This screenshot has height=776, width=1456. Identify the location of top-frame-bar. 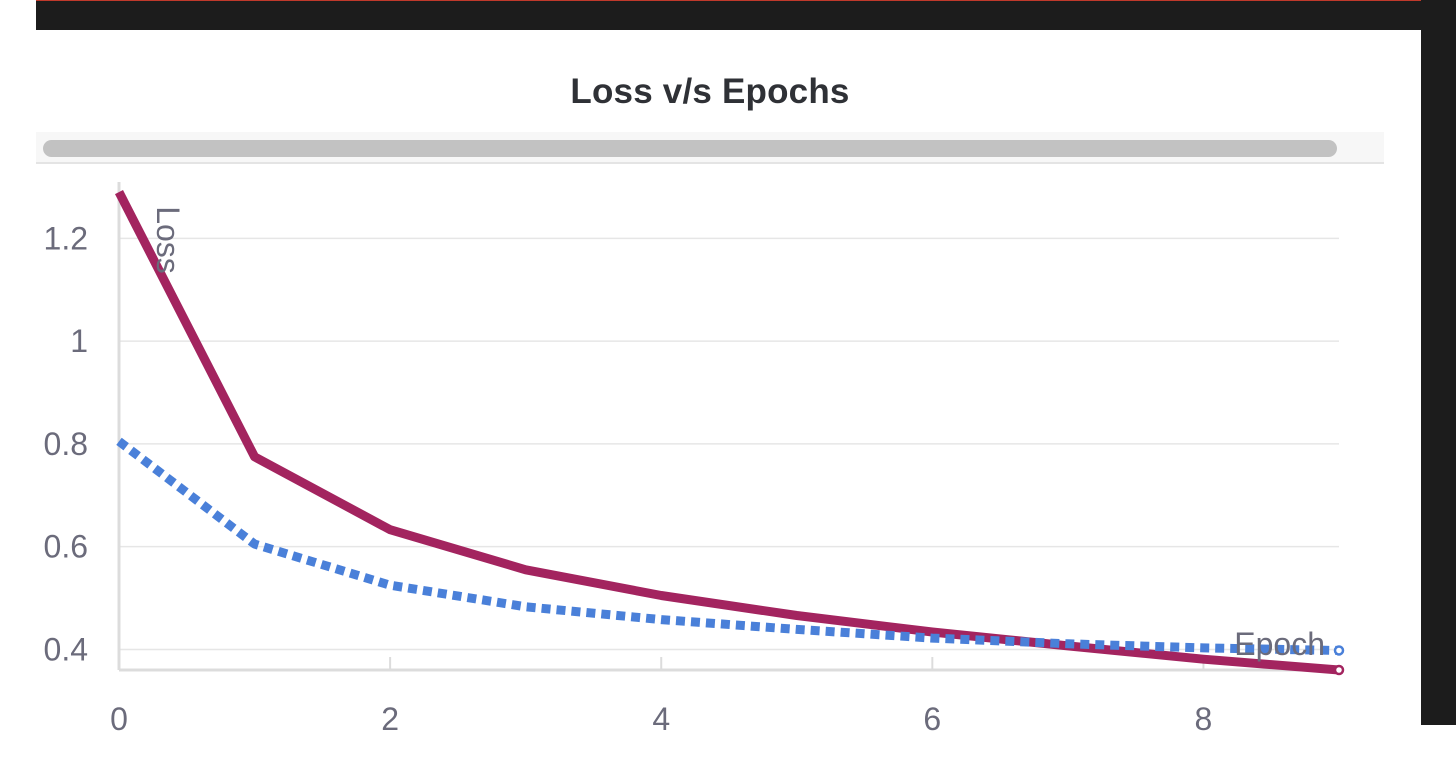
(746, 15).